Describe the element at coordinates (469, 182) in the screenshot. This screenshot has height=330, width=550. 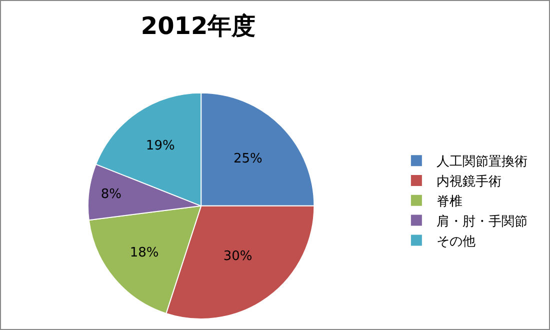
I see `legend-label: 内視鏡手術` at that location.